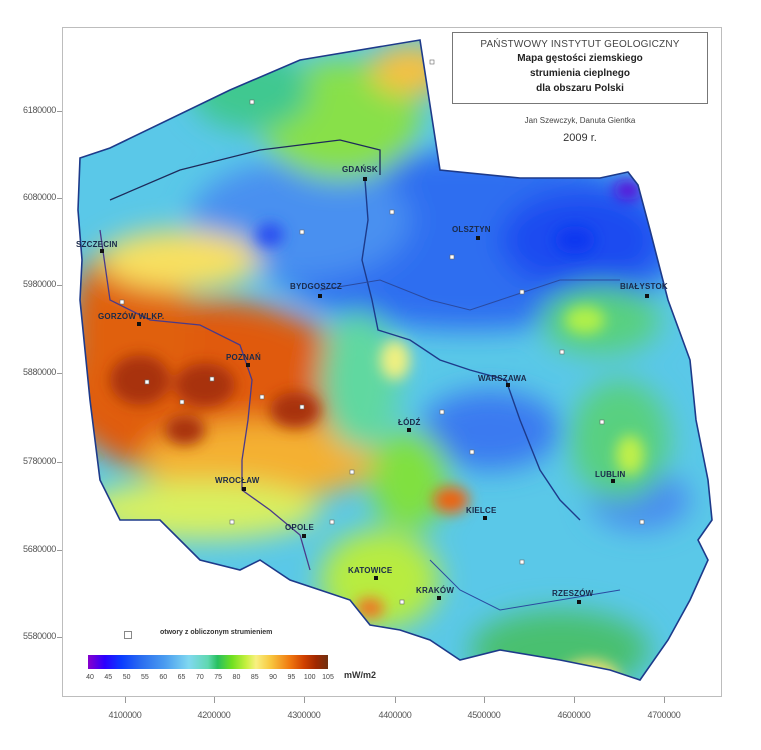 The width and height of the screenshot is (761, 750). What do you see at coordinates (580, 44) in the screenshot?
I see `institute-name: PAŃSTWOWY INSTYTUT GEOLOGICZNY` at bounding box center [580, 44].